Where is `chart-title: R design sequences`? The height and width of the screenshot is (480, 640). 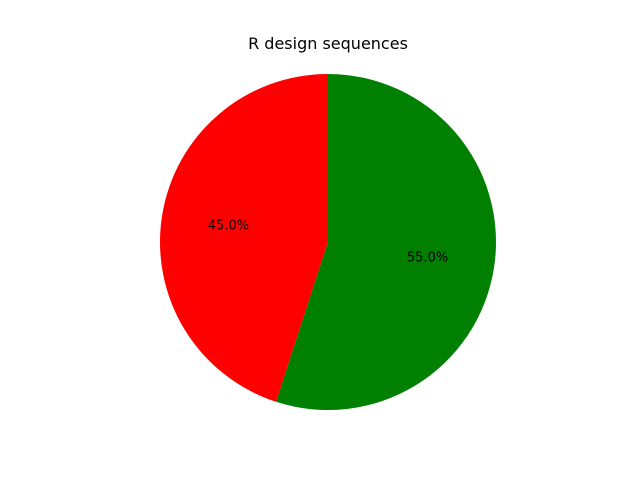 chart-title: R design sequences is located at coordinates (328, 43).